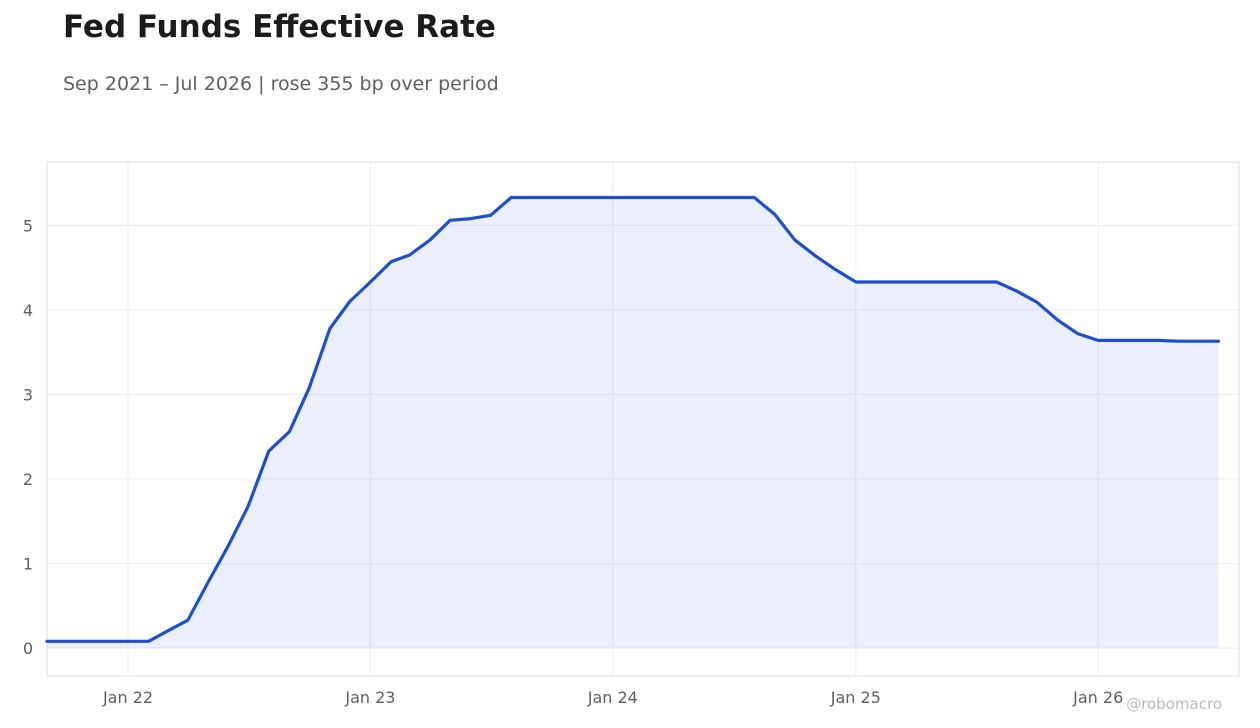 This screenshot has width=1260, height=728. Describe the element at coordinates (28, 394) in the screenshot. I see `y-tick-label: 3` at that location.